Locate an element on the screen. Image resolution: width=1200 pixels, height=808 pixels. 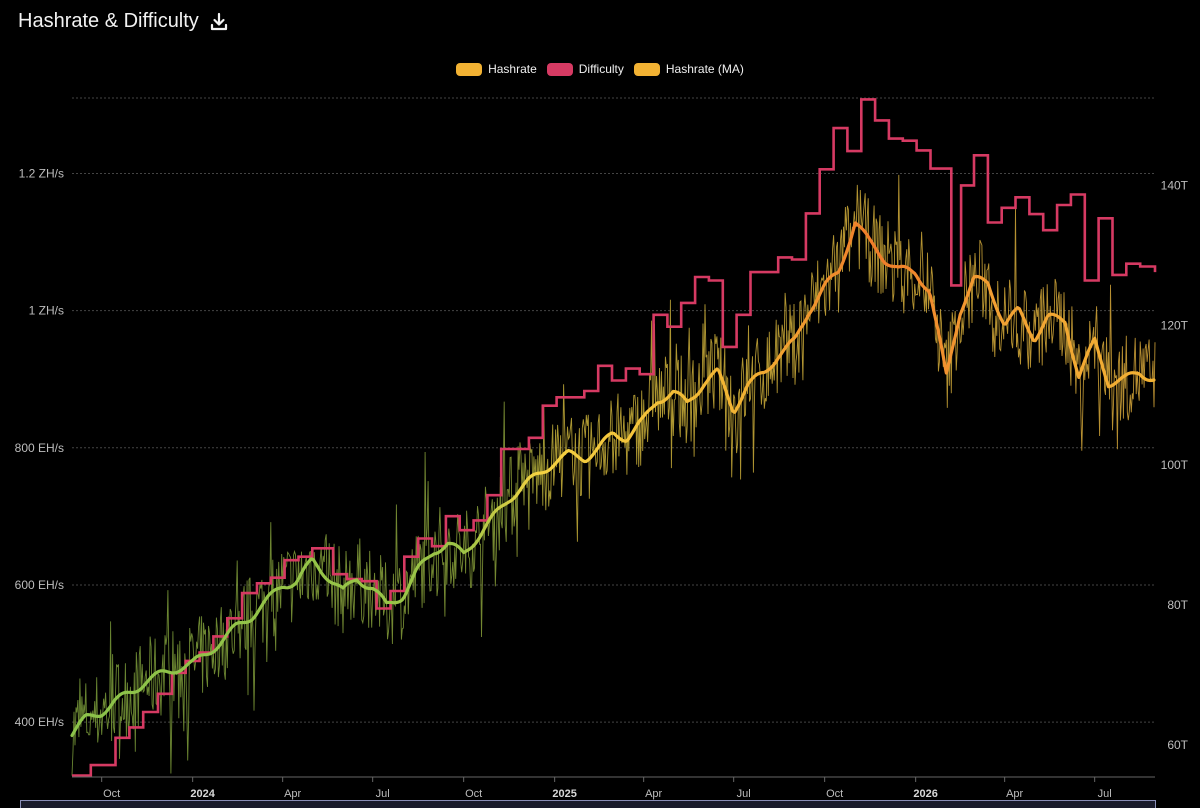
x-tick-label: 2025 is located at coordinates (564, 794).